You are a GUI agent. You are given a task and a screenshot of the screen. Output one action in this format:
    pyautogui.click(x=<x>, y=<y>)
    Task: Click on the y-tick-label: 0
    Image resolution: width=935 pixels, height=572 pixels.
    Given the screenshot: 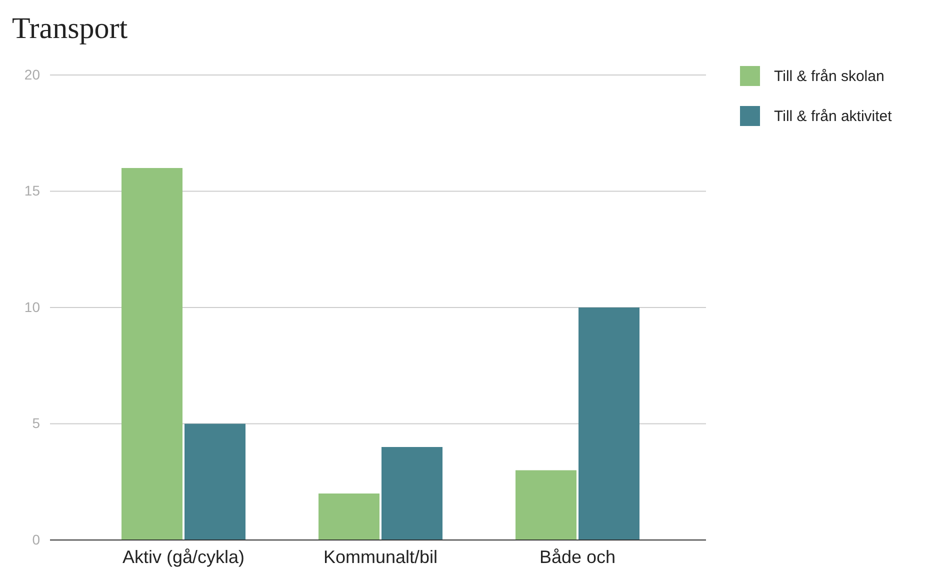 What is the action you would take?
    pyautogui.click(x=36, y=539)
    